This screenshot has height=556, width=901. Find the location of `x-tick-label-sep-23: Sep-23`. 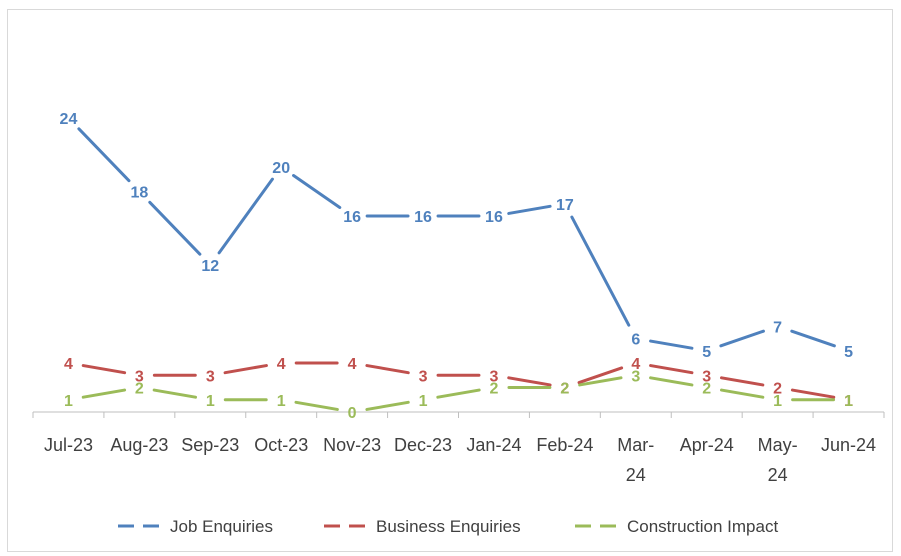

x-tick-label-sep-23: Sep-23 is located at coordinates (210, 445).